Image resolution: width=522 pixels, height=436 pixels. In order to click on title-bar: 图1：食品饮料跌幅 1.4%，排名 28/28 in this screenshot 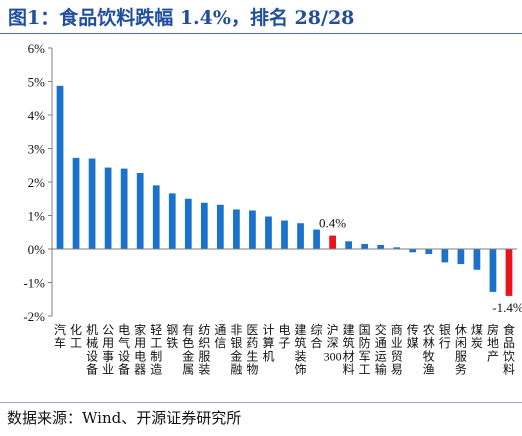, I will do `click(261, 17)`.